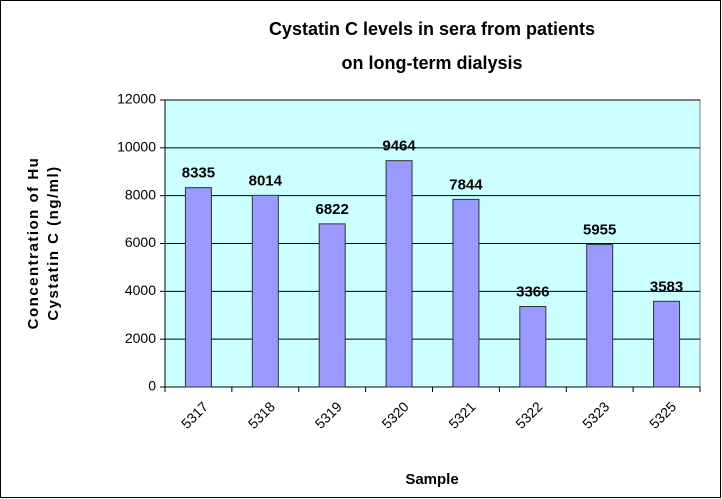 The image size is (722, 499). What do you see at coordinates (198, 173) in the screenshot?
I see `data-label: 8335` at bounding box center [198, 173].